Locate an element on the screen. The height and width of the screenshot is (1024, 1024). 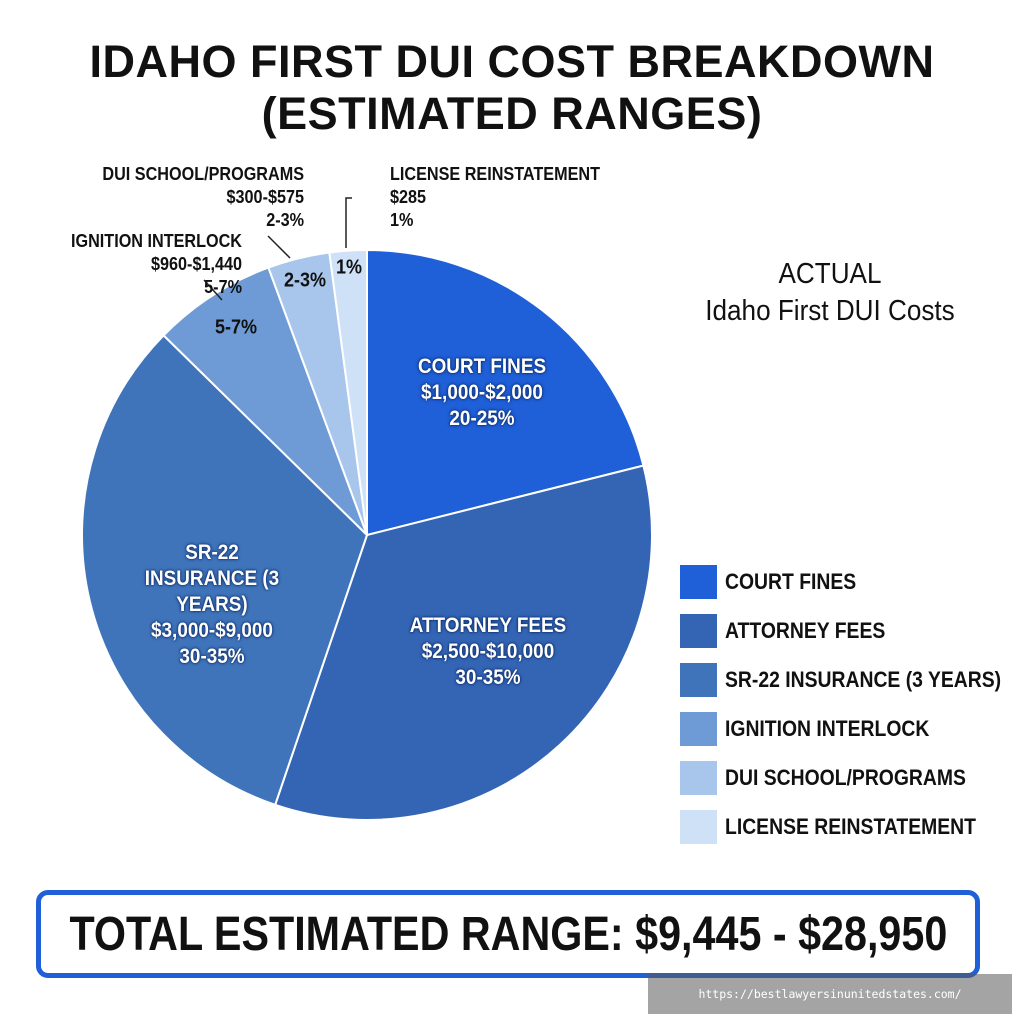
slice-cost: $1,000-$2,000 is located at coordinates (482, 392).